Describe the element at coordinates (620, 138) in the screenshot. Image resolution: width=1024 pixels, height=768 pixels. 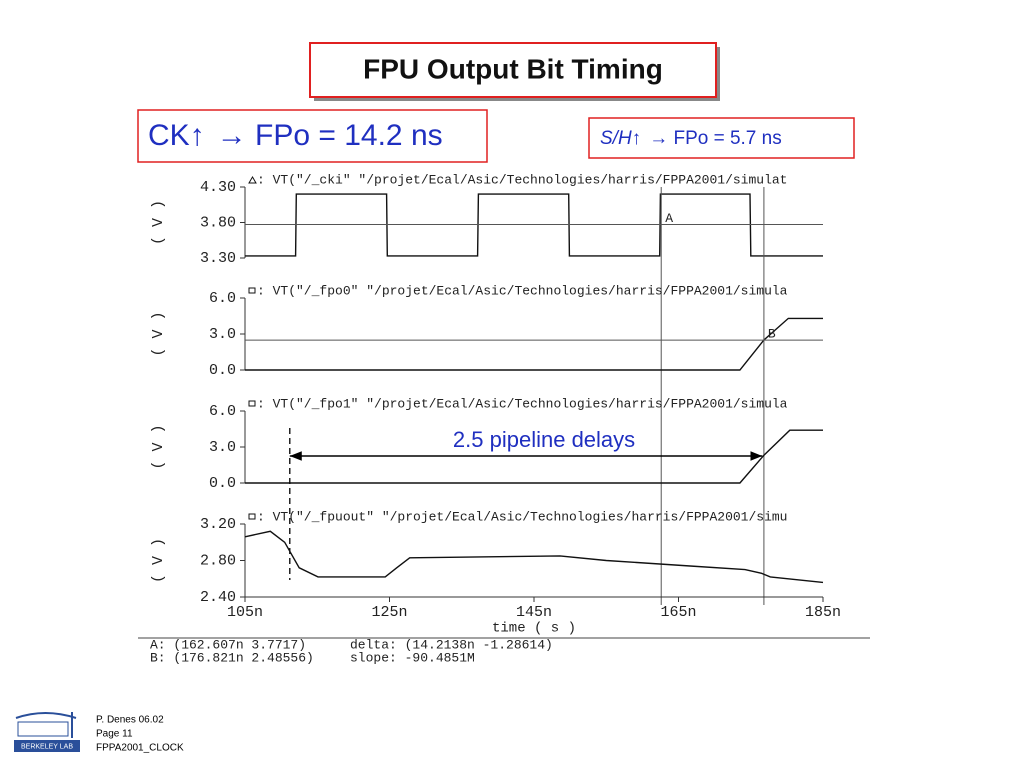
I see `sh-label: S/H↑` at that location.